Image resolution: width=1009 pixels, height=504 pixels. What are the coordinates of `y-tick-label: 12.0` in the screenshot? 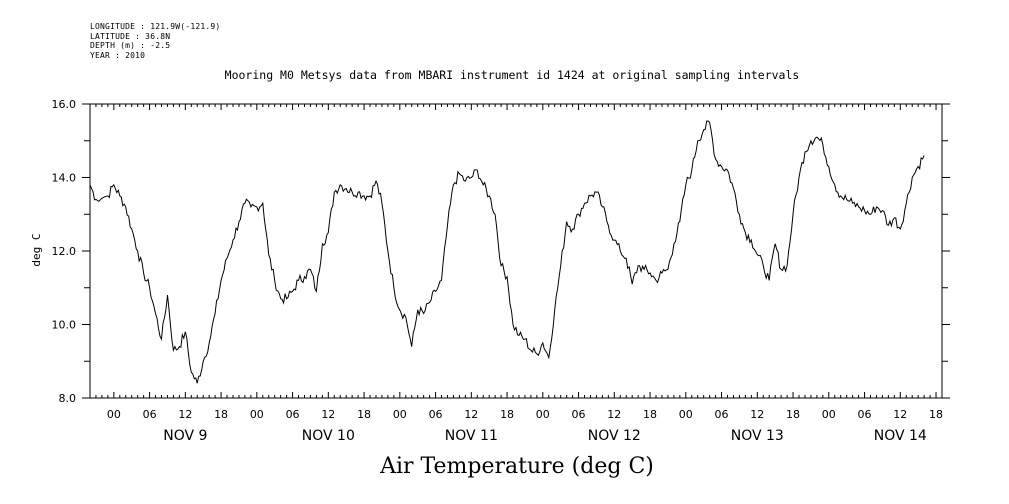 It's located at (64, 251).